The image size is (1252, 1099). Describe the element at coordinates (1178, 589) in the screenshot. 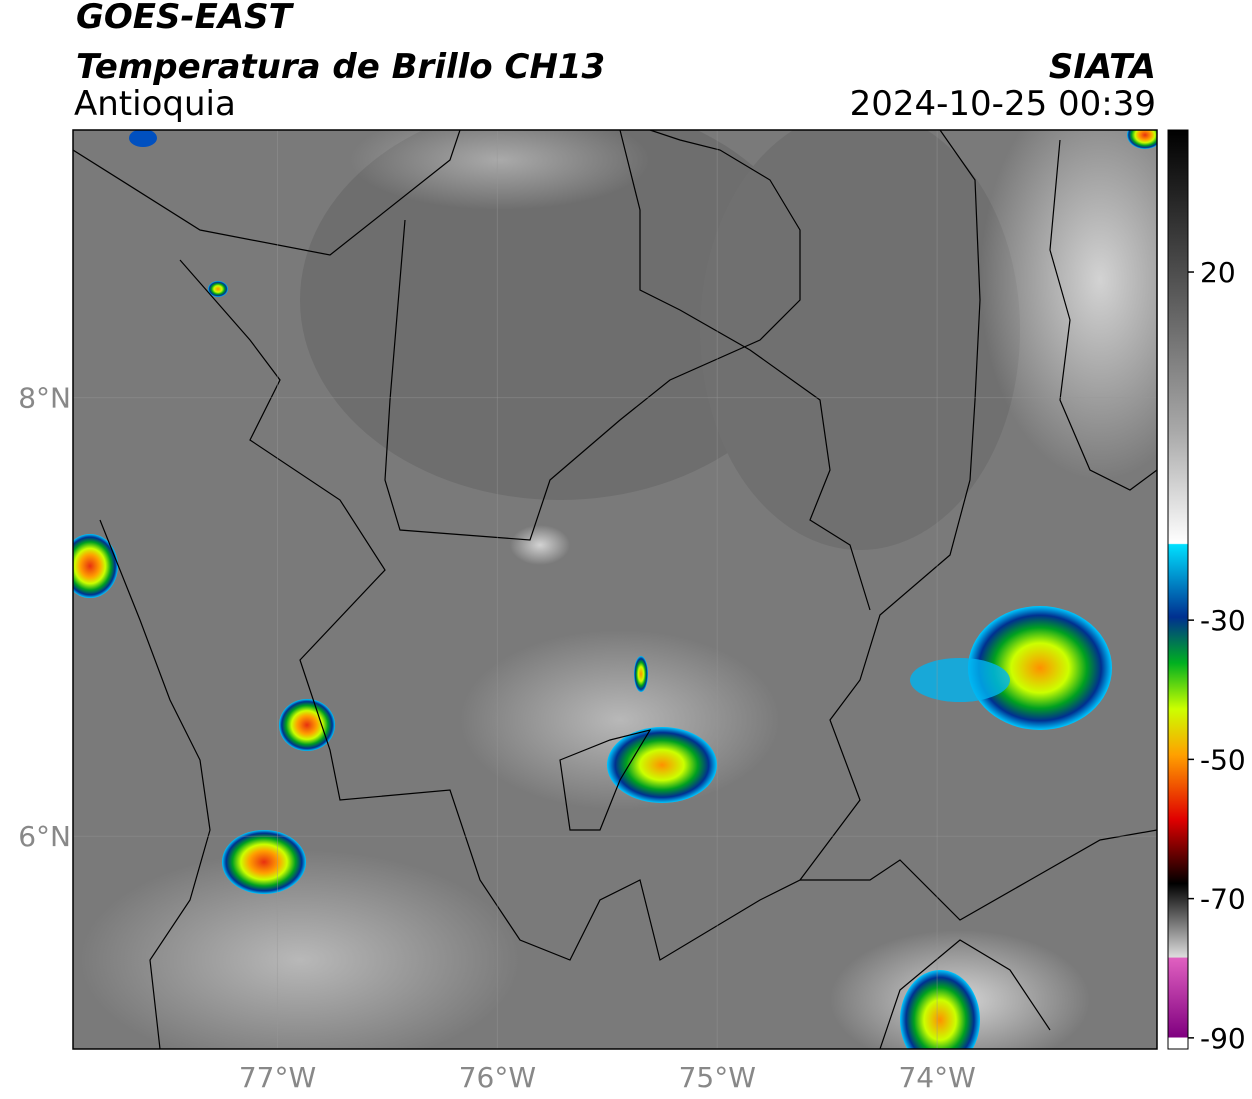

I see `colorbar` at that location.